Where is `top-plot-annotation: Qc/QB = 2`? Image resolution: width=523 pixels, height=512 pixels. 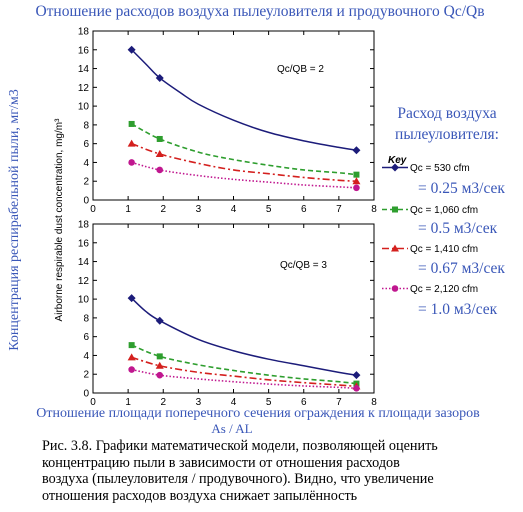 top-plot-annotation: Qc/QB = 2 is located at coordinates (300, 69).